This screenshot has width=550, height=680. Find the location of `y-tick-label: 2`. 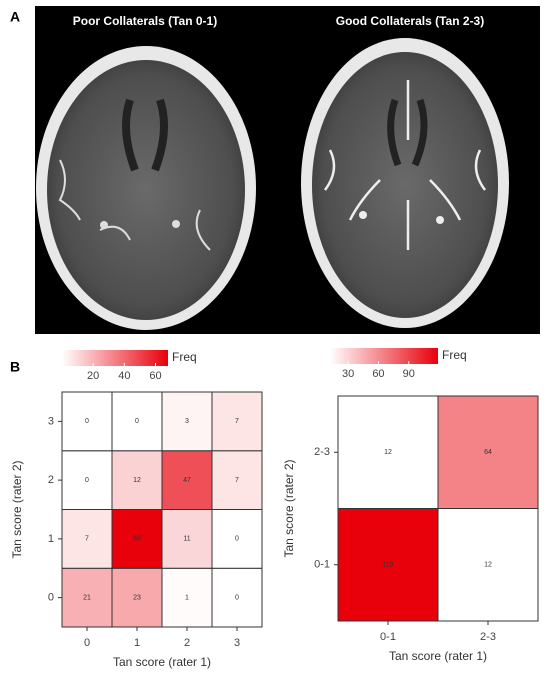

y-tick-label: 2 is located at coordinates (51, 480).